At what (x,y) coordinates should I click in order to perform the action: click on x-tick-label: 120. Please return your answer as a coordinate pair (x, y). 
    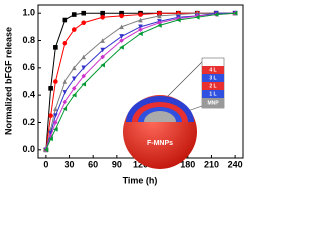
    Looking at the image, I should click on (140, 164).